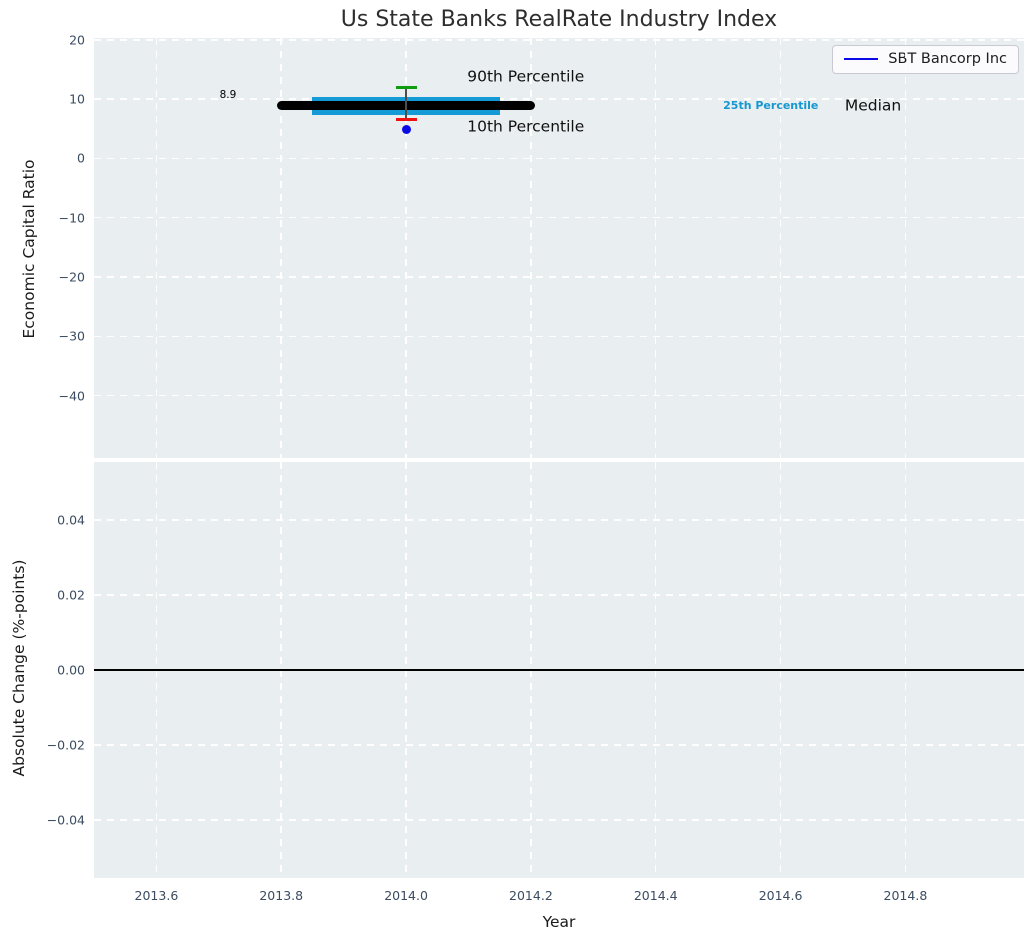 This screenshot has height=942, width=1034. What do you see at coordinates (406, 103) in the screenshot?
I see `whisker-line` at bounding box center [406, 103].